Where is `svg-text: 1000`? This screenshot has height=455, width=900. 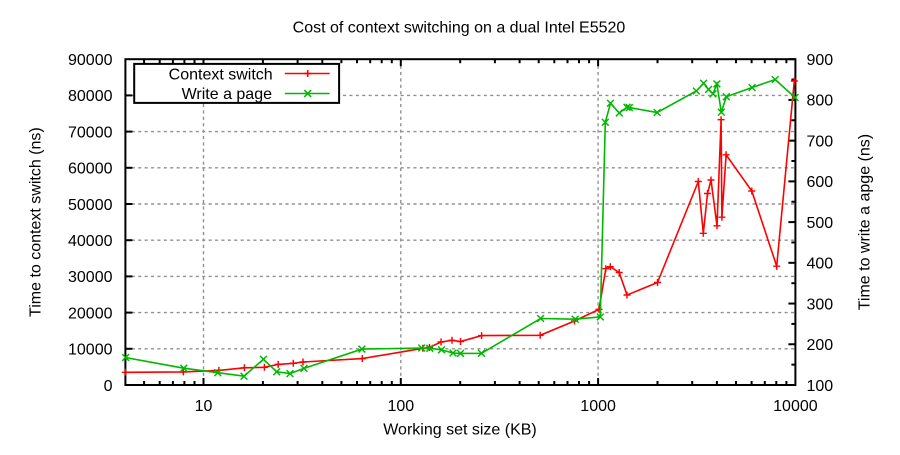 svg-text: 1000 is located at coordinates (598, 406).